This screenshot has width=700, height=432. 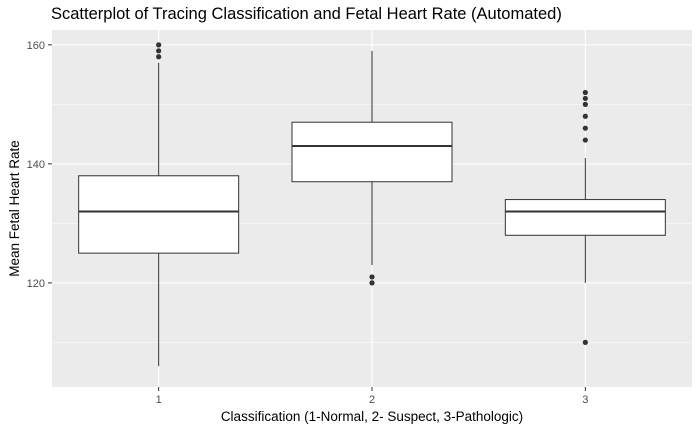 I want to click on y-tick-label: 120, so click(x=36, y=284).